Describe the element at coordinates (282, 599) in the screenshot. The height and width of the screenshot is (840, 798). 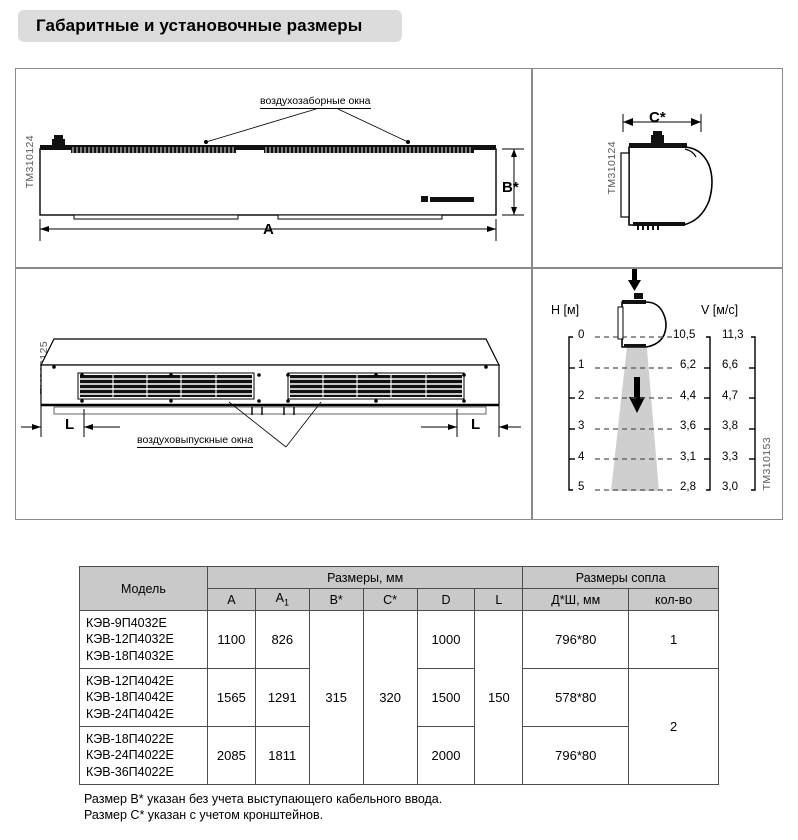
I see `th-col-a1: A1` at that location.